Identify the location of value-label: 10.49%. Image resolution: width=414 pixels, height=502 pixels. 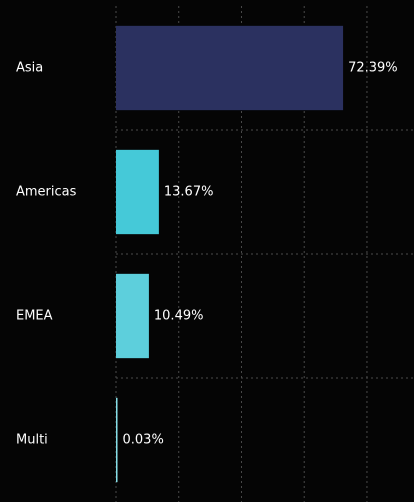
(179, 316).